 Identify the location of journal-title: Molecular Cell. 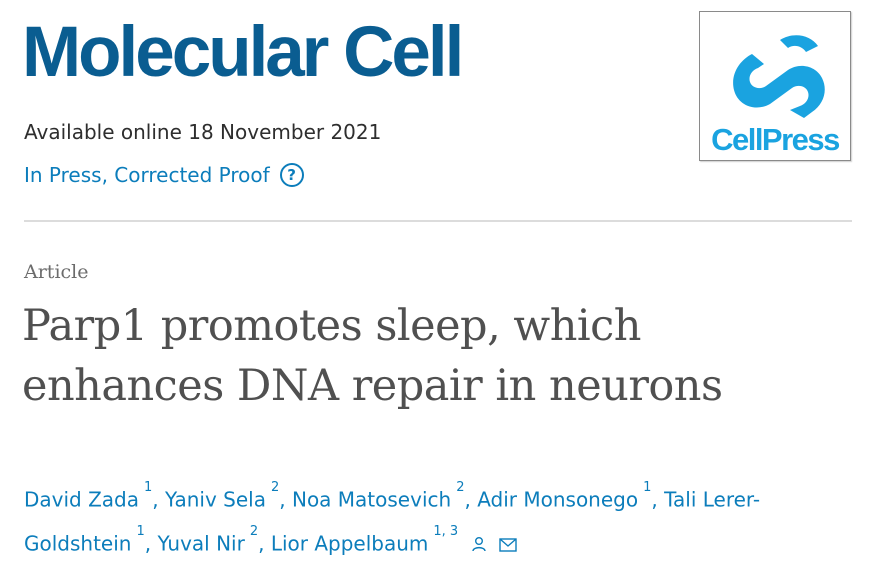
(243, 52).